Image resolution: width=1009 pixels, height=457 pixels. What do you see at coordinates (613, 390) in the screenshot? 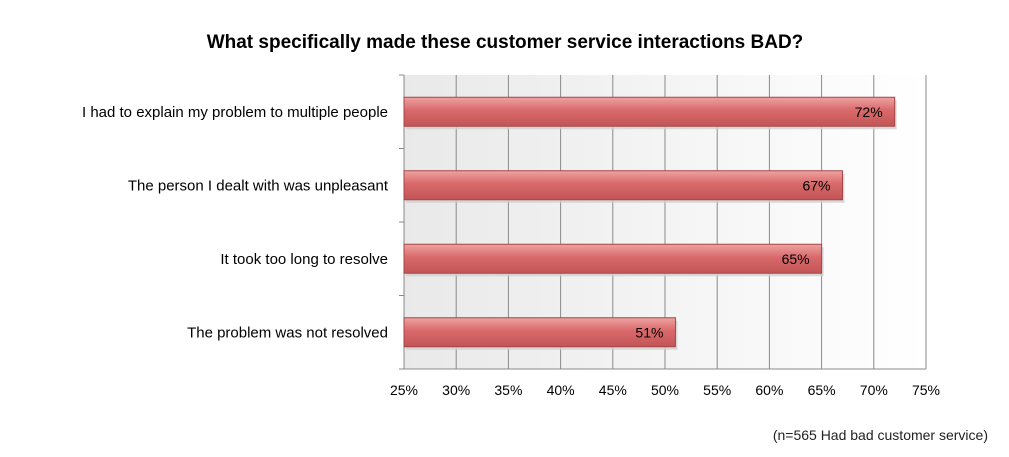
I see `x-tick-label: 45%` at bounding box center [613, 390].